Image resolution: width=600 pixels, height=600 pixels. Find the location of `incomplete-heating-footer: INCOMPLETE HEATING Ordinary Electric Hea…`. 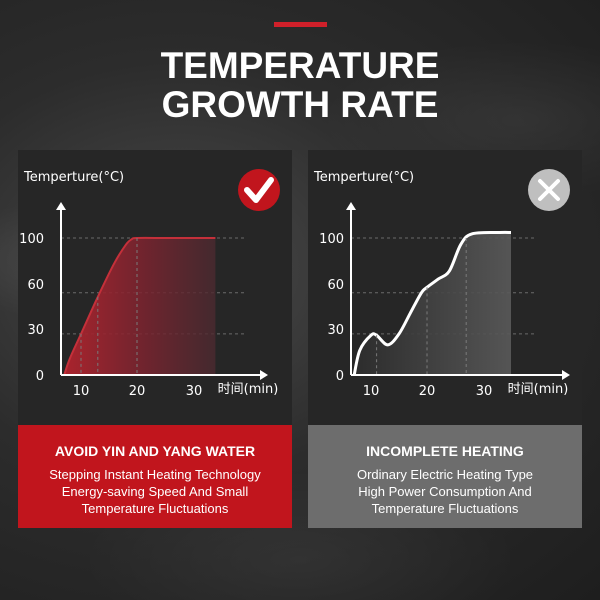

incomplete-heating-footer: INCOMPLETE HEATING Ordinary Electric Hea… is located at coordinates (445, 476).